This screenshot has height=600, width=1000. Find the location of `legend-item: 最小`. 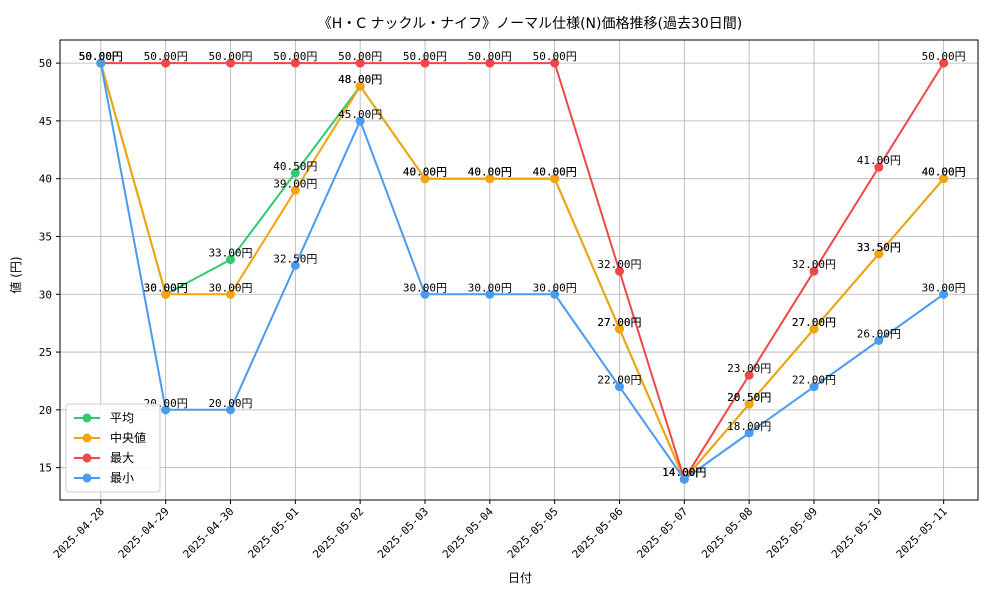

legend-item: 最小 is located at coordinates (104, 478).